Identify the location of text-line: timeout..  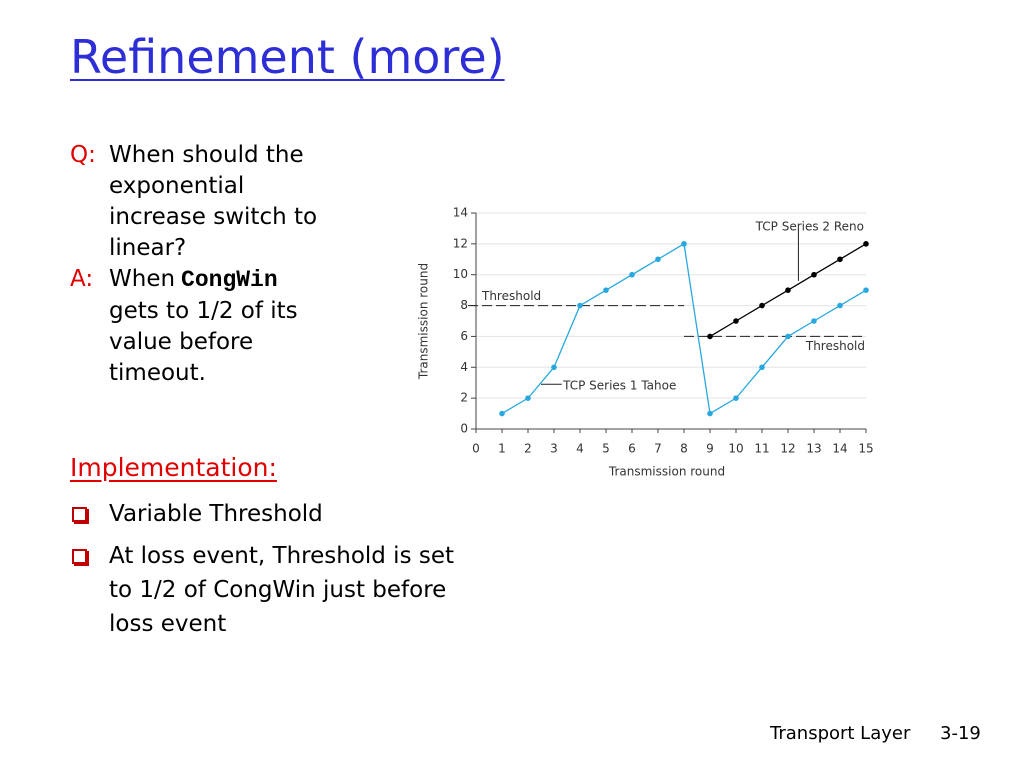
(157, 373).